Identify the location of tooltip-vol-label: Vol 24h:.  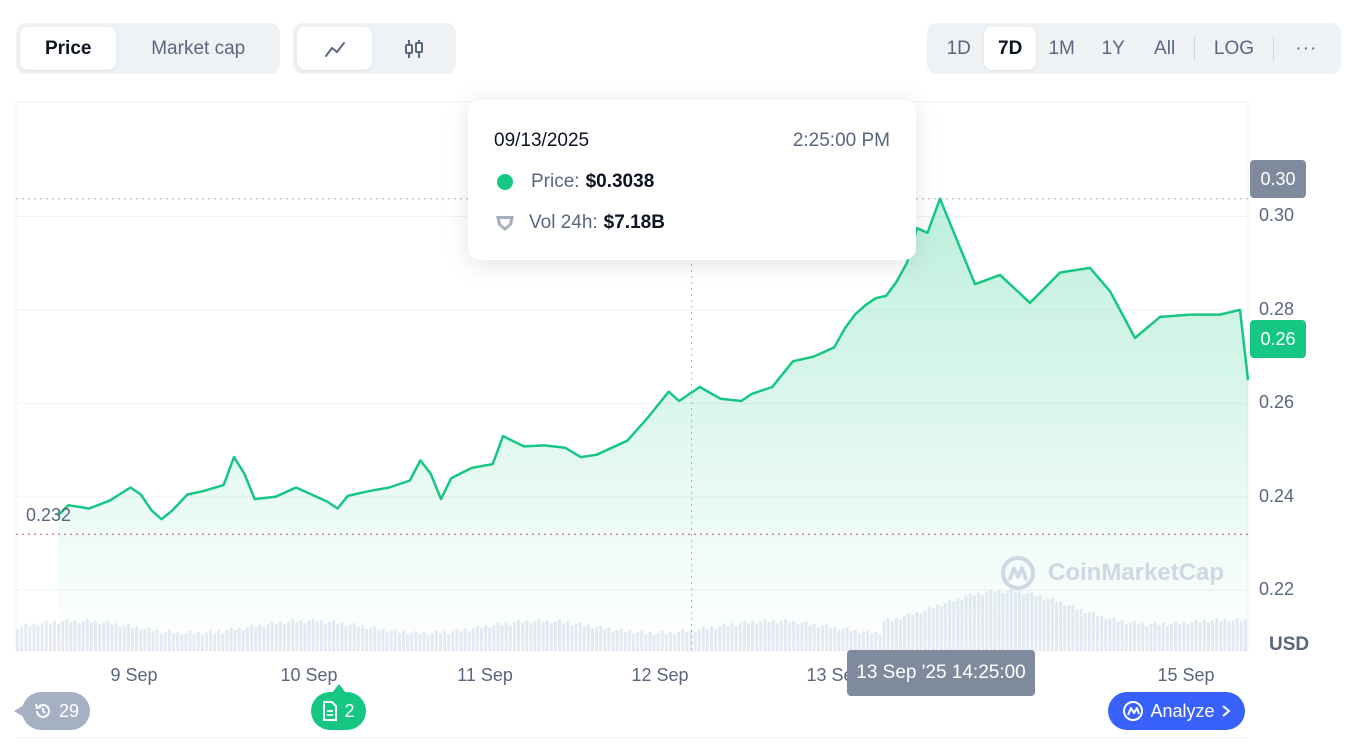
(563, 222).